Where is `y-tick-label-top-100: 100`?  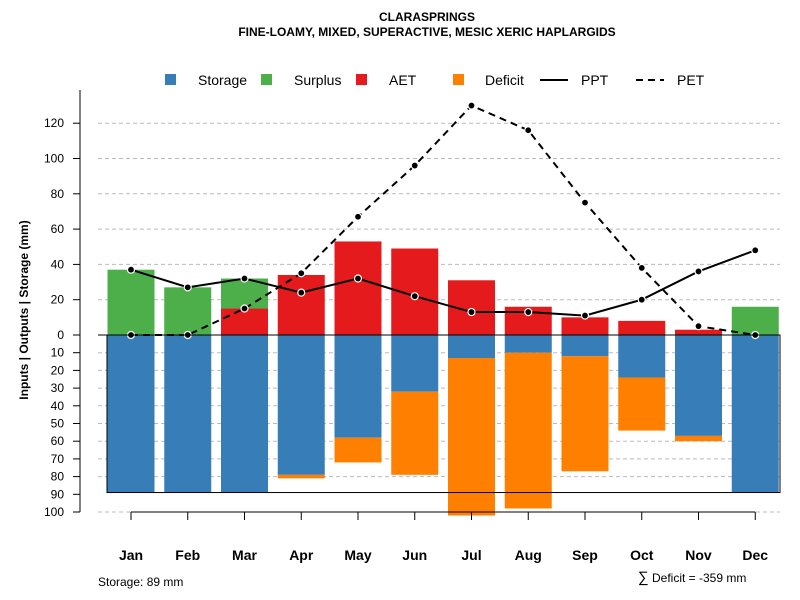
y-tick-label-top-100: 100 is located at coordinates (54, 159).